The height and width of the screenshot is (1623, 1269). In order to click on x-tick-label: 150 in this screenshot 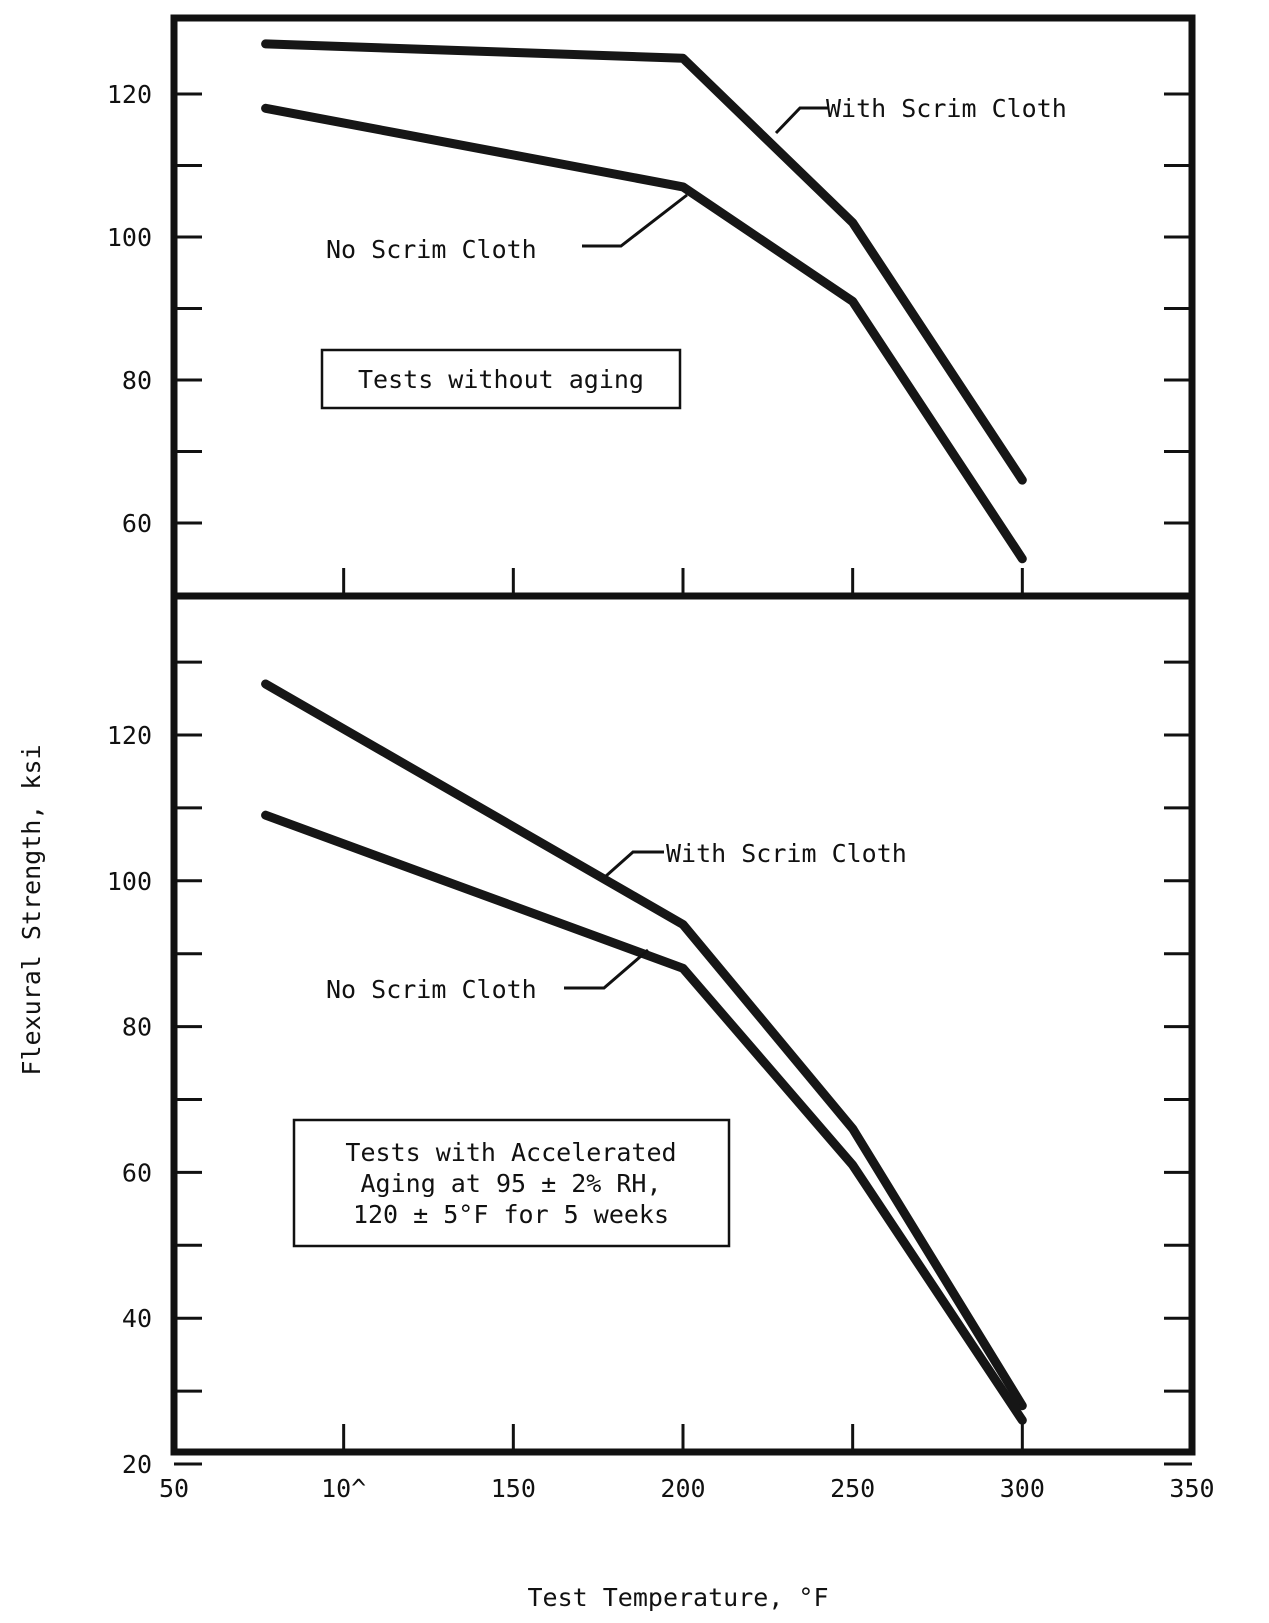, I will do `click(513, 1488)`.